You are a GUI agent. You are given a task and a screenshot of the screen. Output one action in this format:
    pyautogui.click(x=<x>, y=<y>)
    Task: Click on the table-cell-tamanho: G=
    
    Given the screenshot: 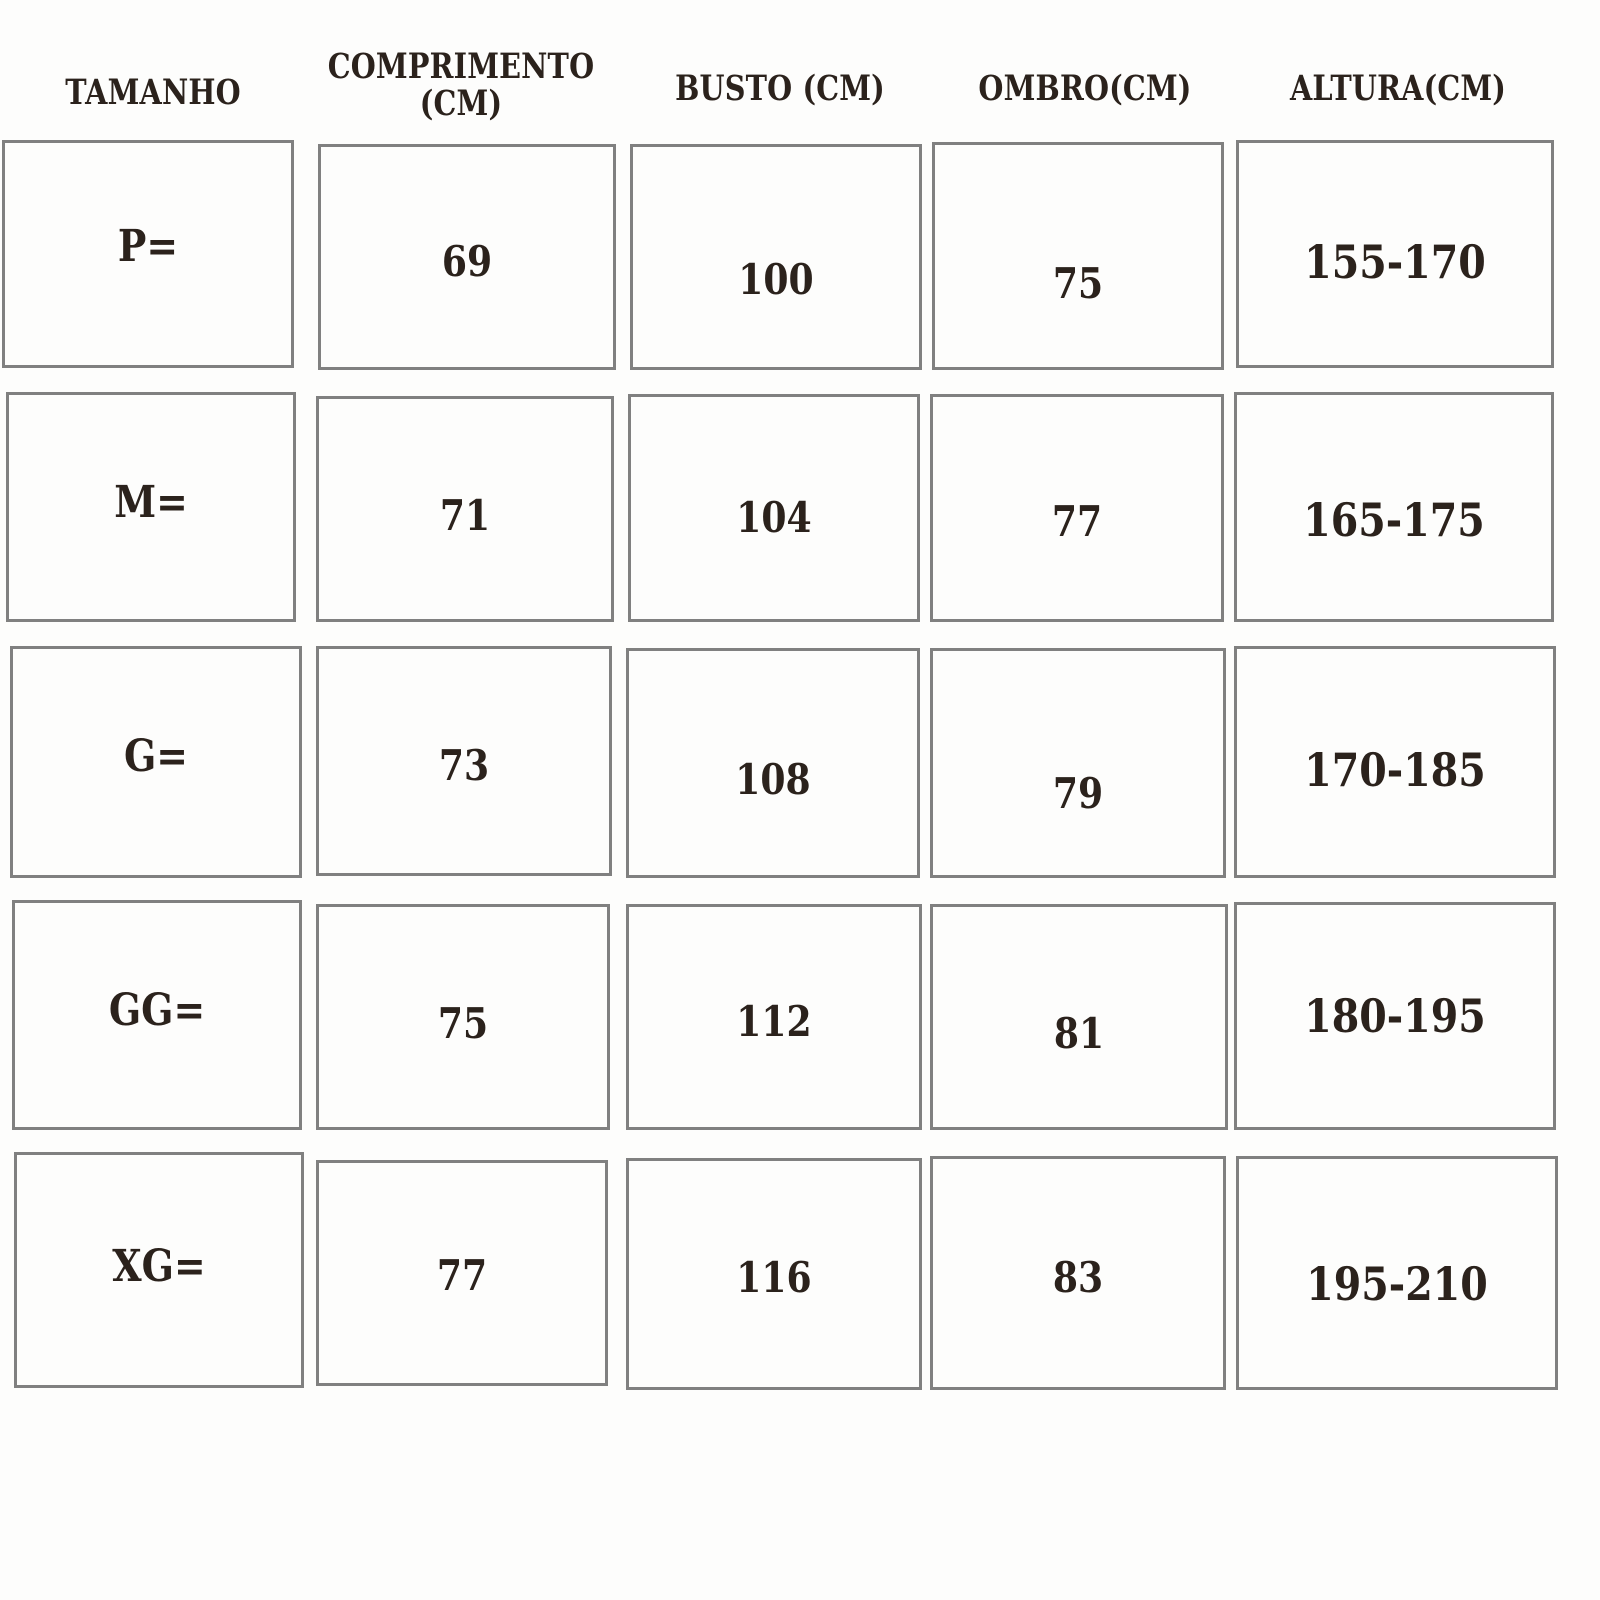 What is the action you would take?
    pyautogui.click(x=156, y=762)
    